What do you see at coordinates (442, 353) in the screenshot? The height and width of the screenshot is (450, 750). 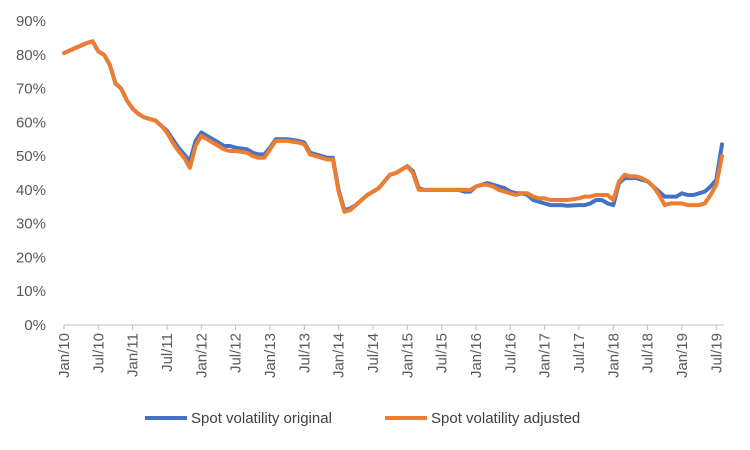 I see `x-tick-label: Jul/15` at bounding box center [442, 353].